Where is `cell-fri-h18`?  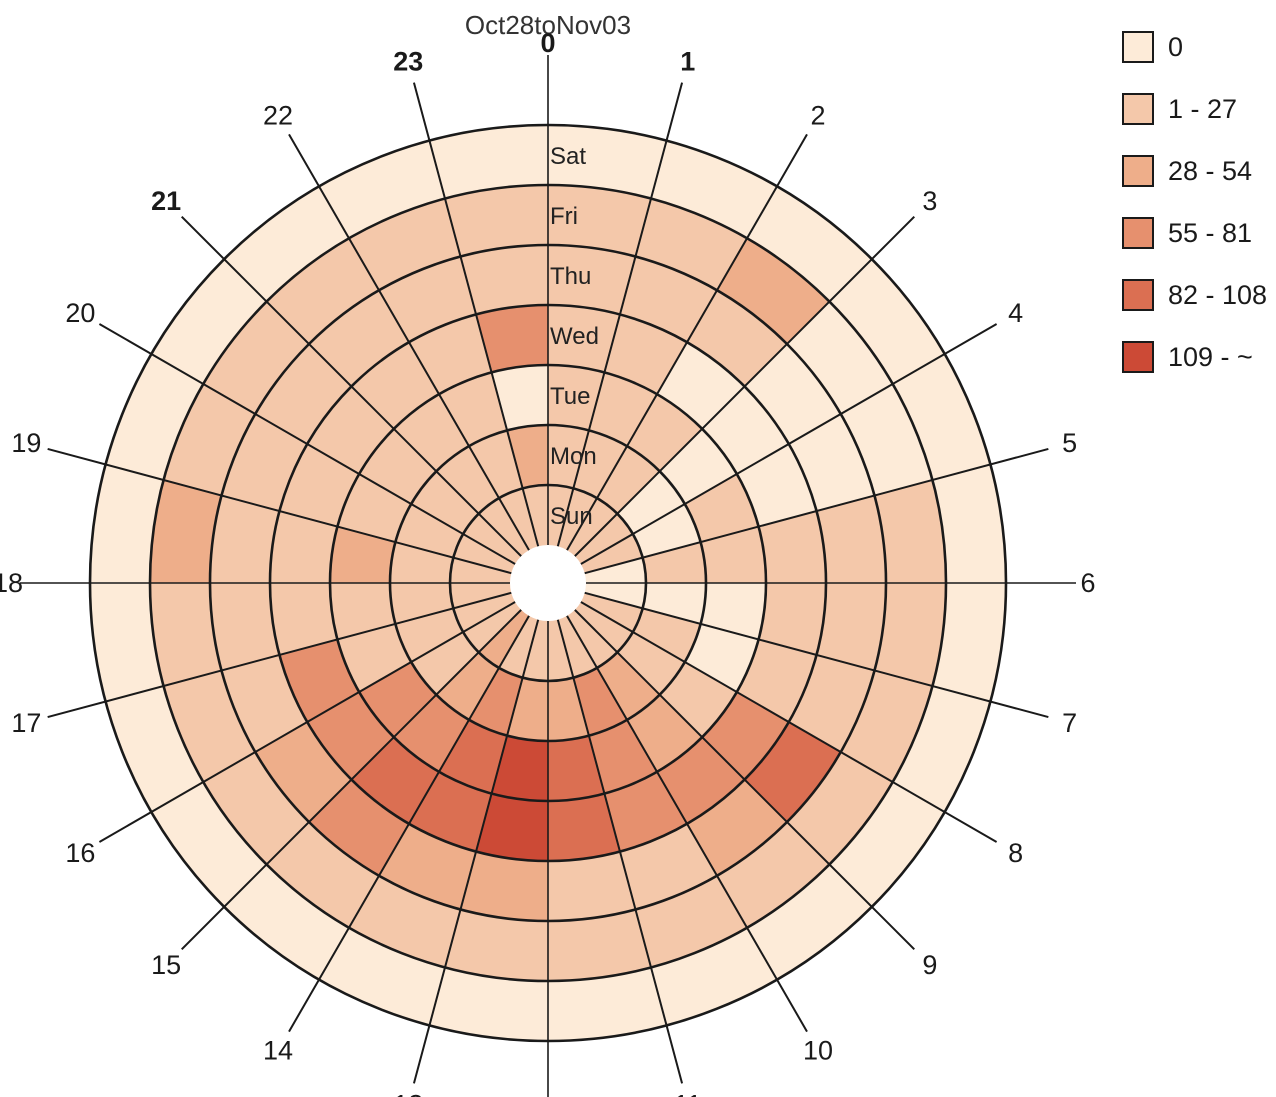 cell-fri-h18 is located at coordinates (186, 531).